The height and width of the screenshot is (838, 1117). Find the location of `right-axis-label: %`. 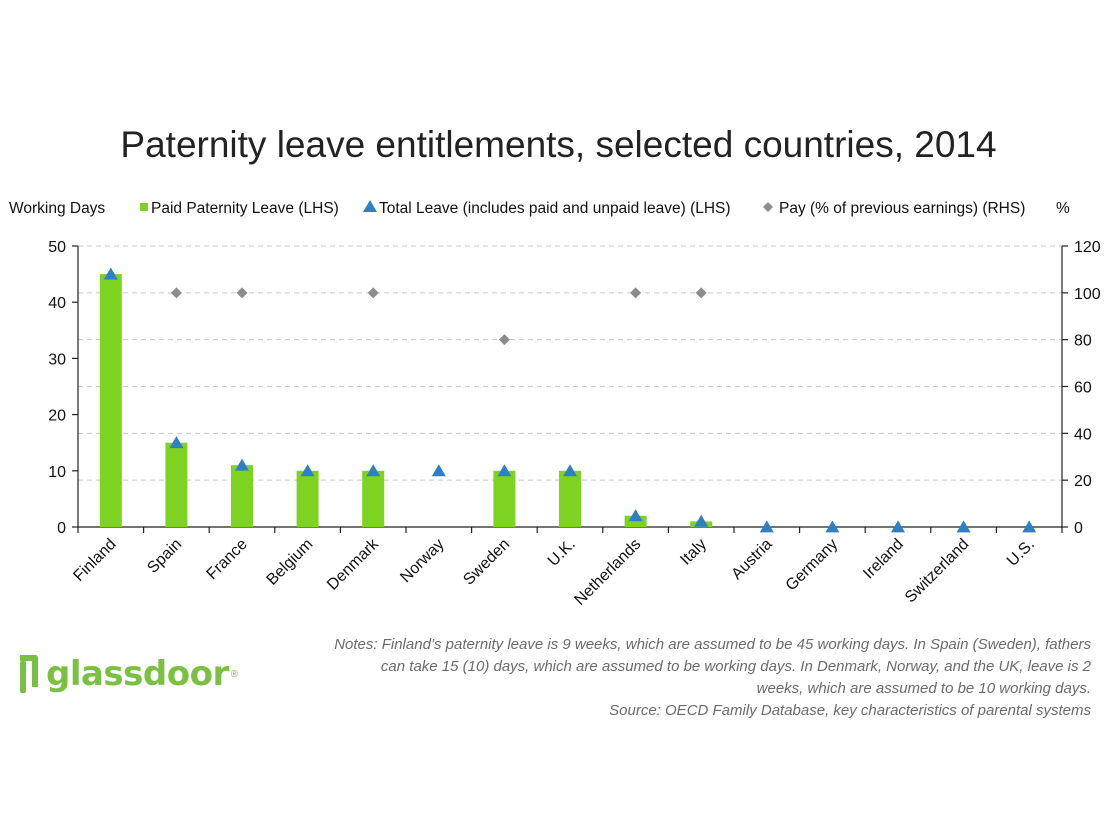

right-axis-label: % is located at coordinates (1063, 208).